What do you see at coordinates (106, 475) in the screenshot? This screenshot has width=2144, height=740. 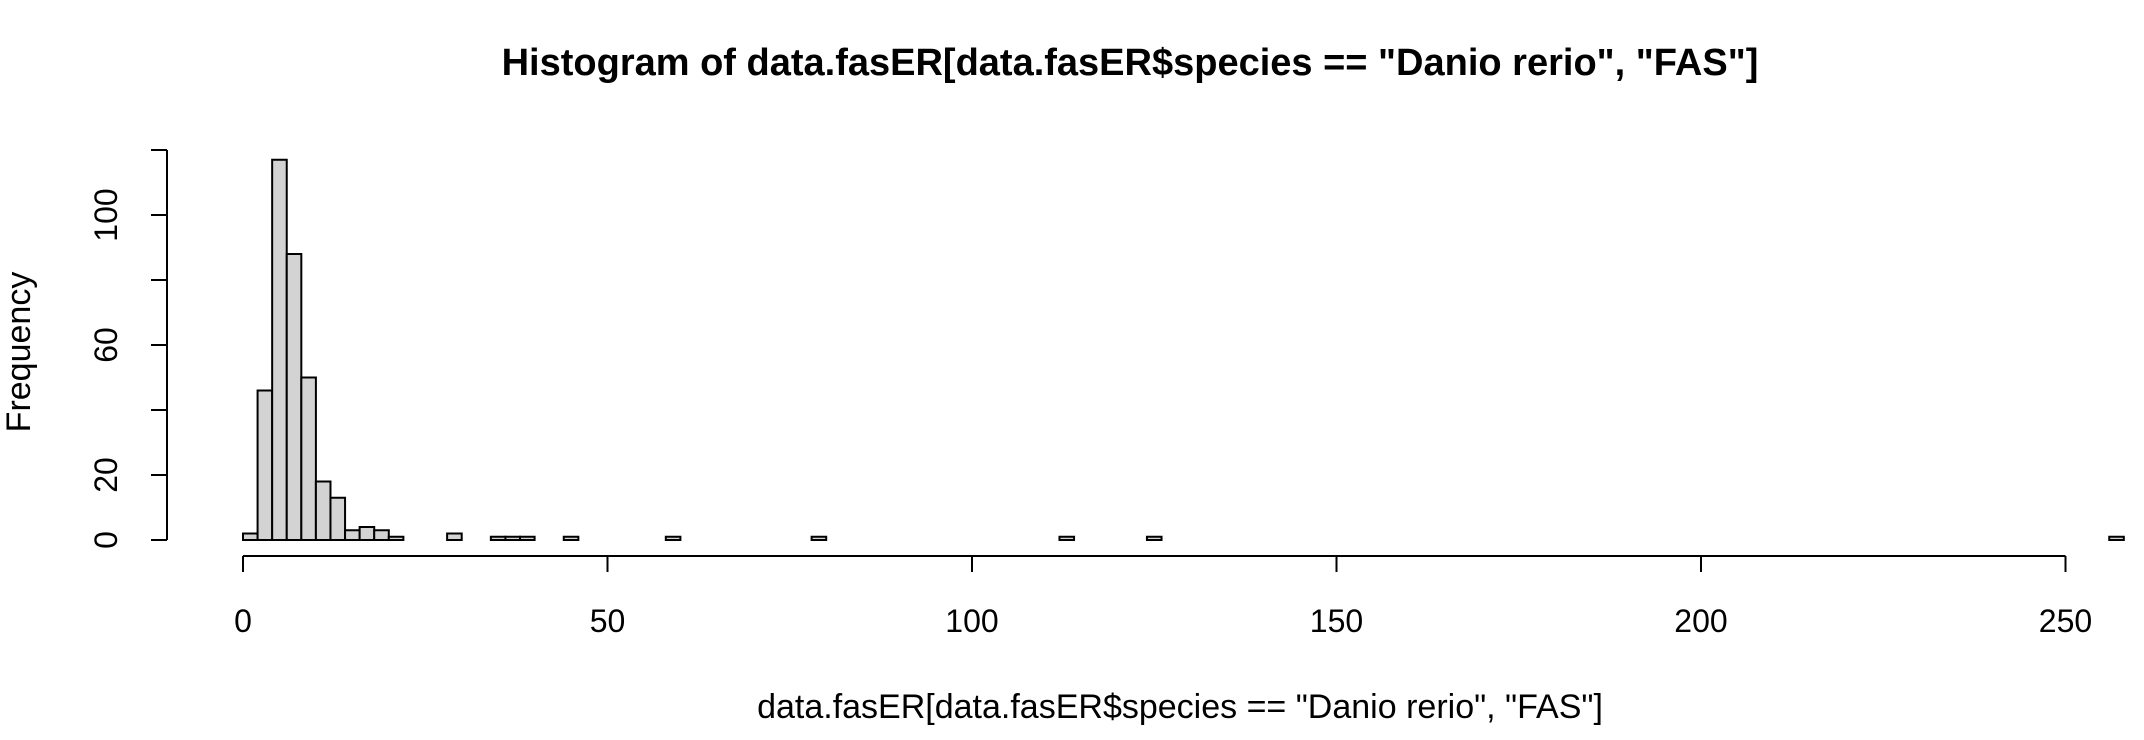 I see `y-tick-label: 20` at bounding box center [106, 475].